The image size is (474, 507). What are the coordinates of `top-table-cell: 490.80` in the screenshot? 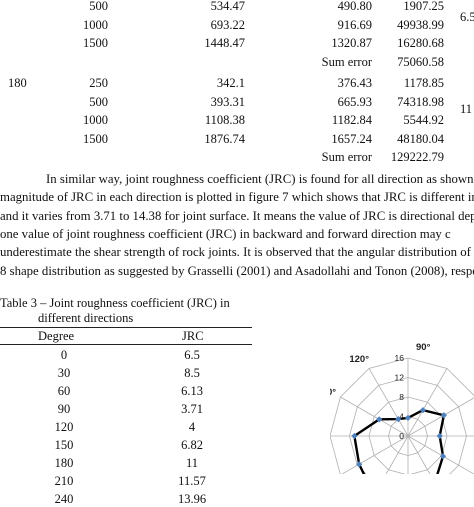 It's located at (354, 6).